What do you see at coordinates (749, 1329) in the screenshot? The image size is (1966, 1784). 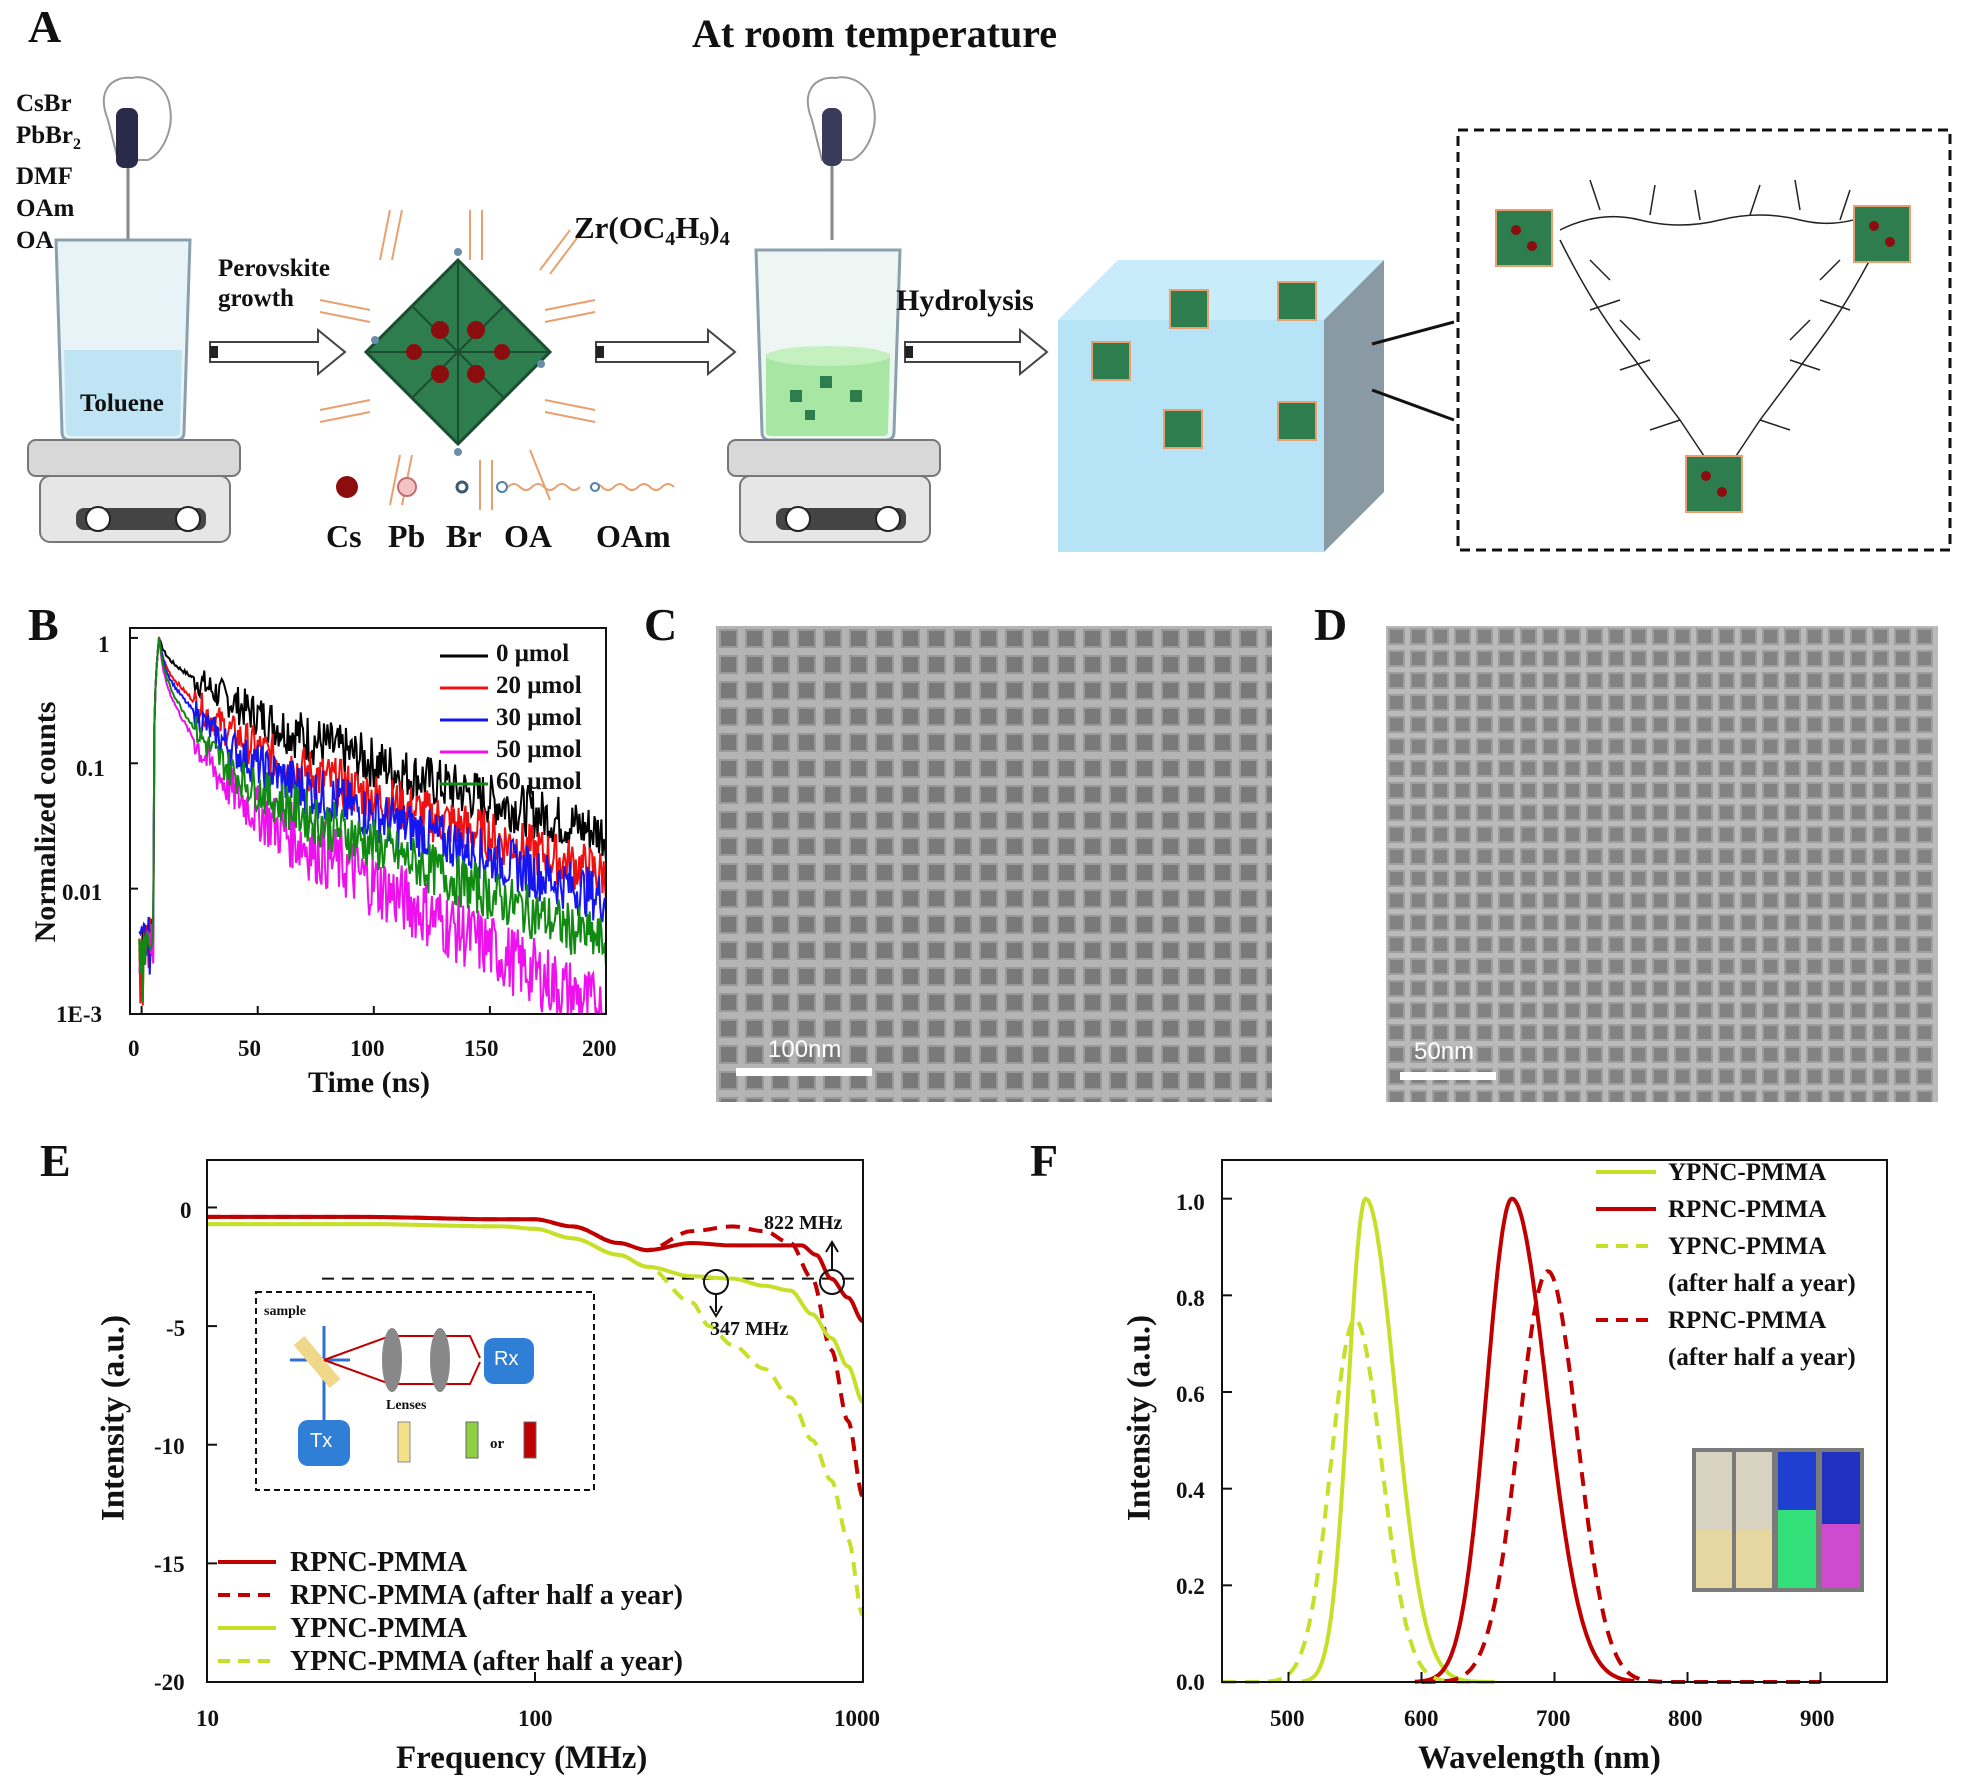 I see `e-ann-347: 347 MHz` at bounding box center [749, 1329].